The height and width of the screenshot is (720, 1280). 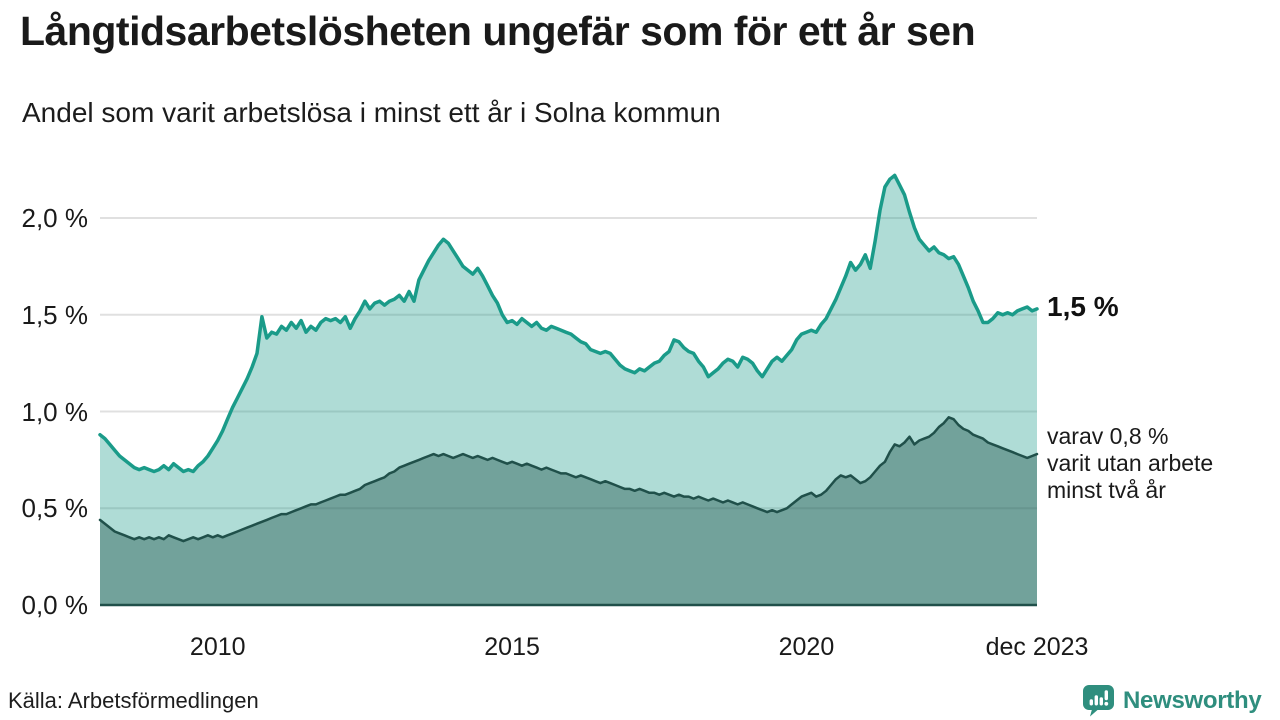 What do you see at coordinates (568, 479) in the screenshot?
I see `line-minst-tva-ar` at bounding box center [568, 479].